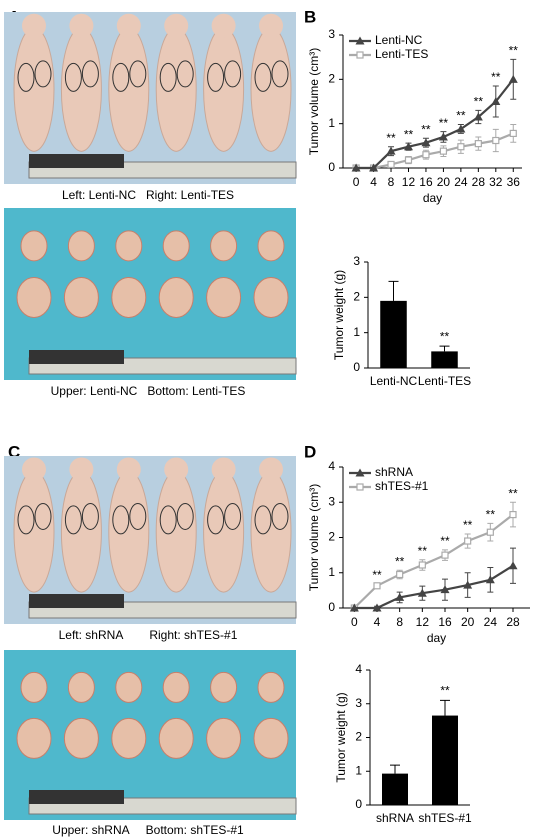  I want to click on y-tick-label: 2, so click(331, 537).